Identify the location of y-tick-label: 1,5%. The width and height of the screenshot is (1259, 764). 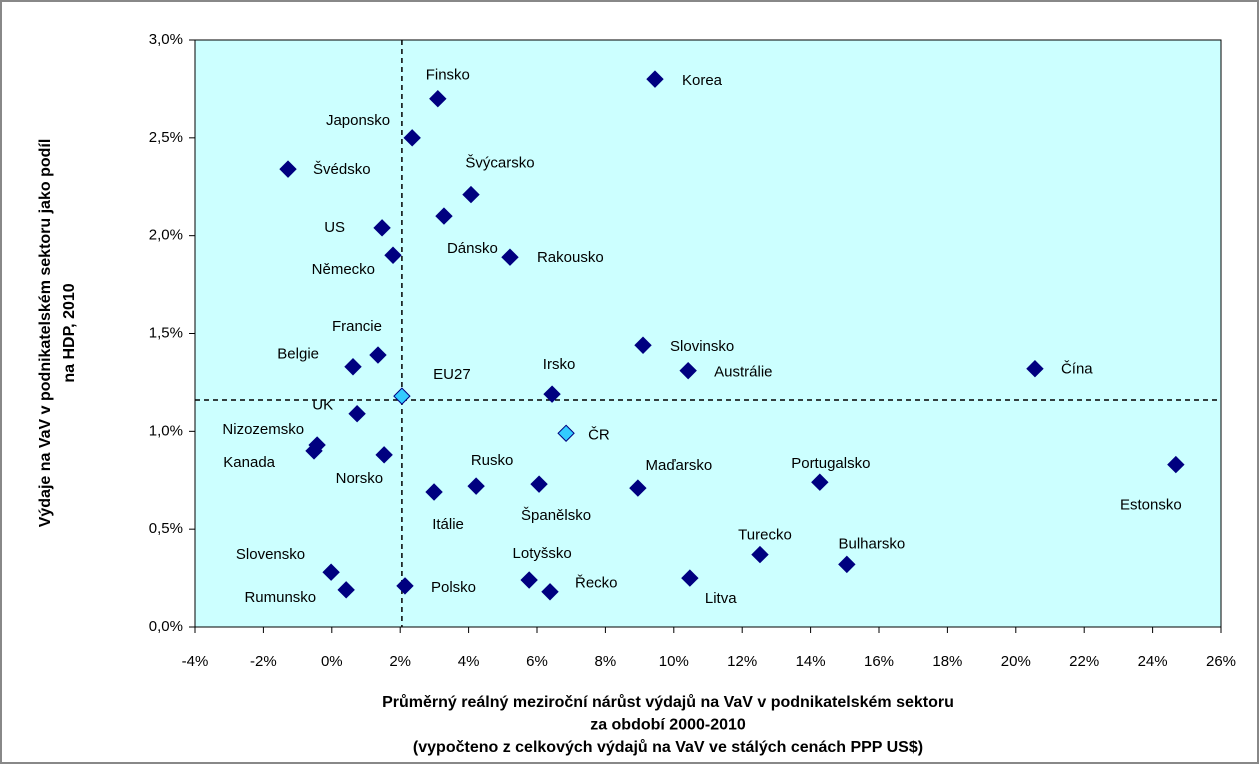
(166, 332).